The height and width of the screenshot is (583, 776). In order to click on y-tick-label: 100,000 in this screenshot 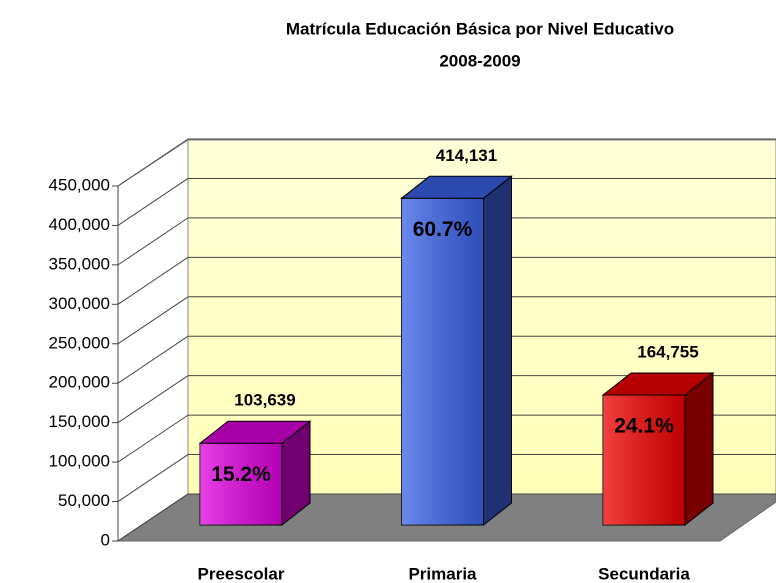, I will do `click(79, 461)`.